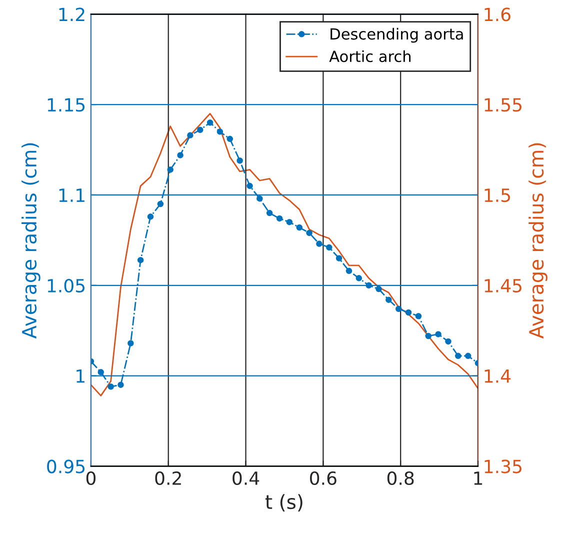 This screenshot has width=565, height=544. I want to click on x-axis-title: t (s), so click(283, 503).